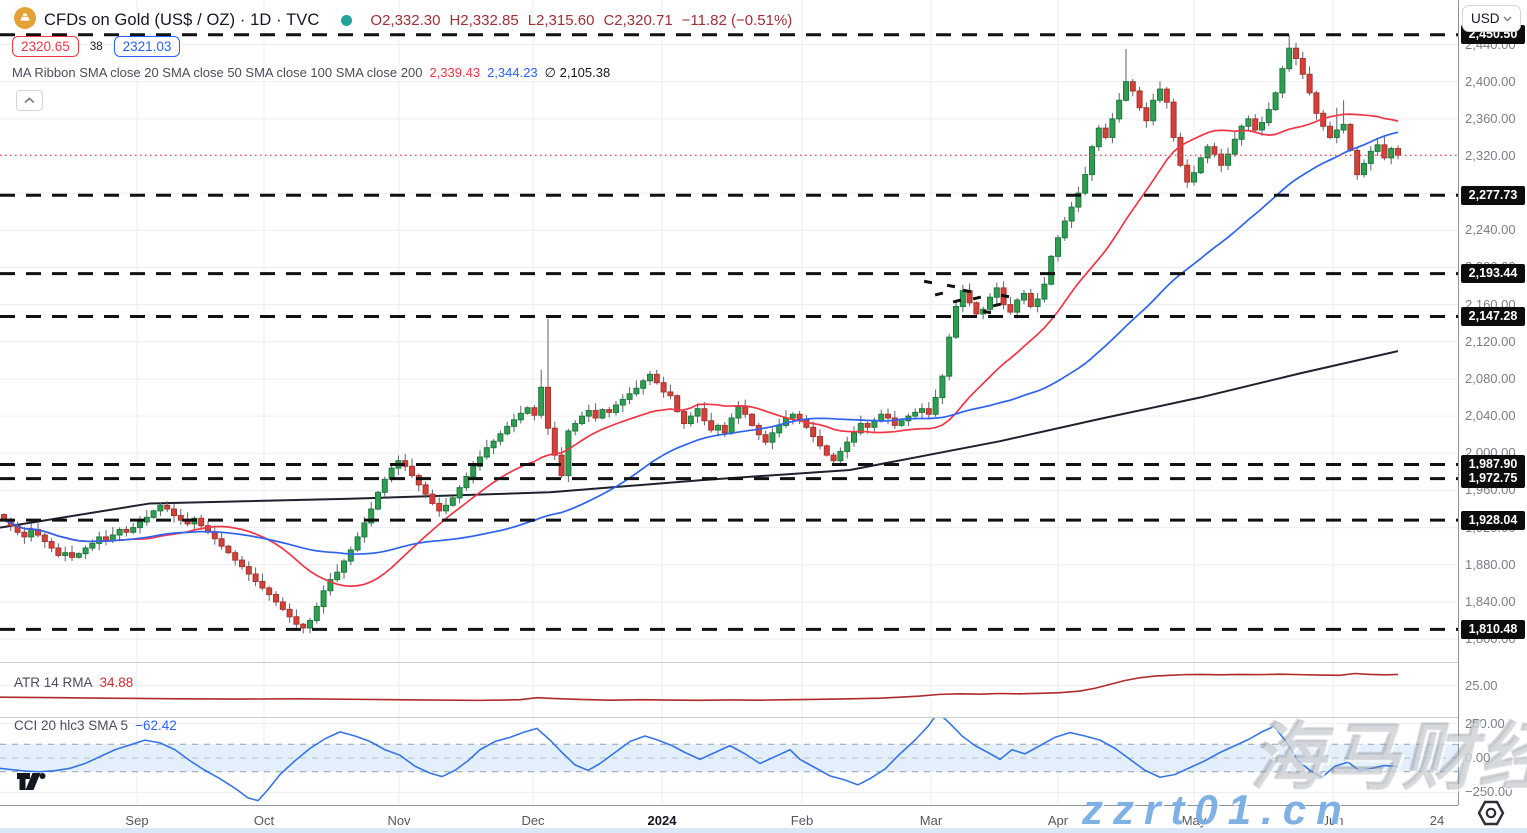  I want to click on sma50-value: 2,344.23, so click(512, 72).